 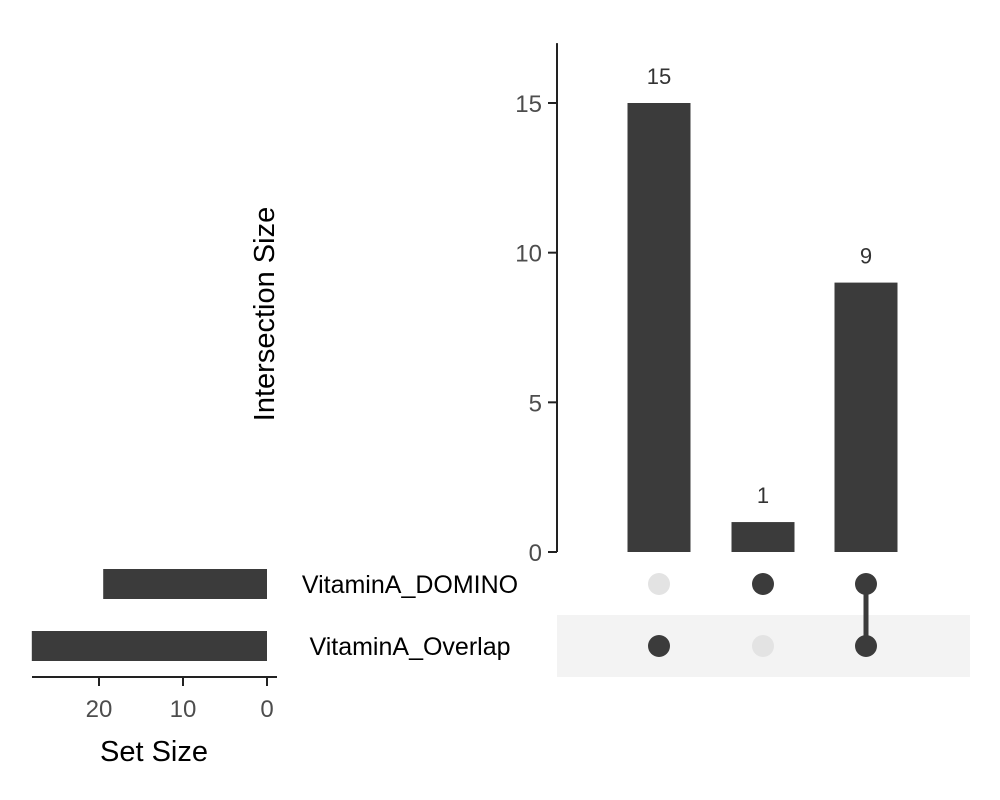 What do you see at coordinates (409, 647) in the screenshot?
I see `set-name-2: VitaminA_Overlap` at bounding box center [409, 647].